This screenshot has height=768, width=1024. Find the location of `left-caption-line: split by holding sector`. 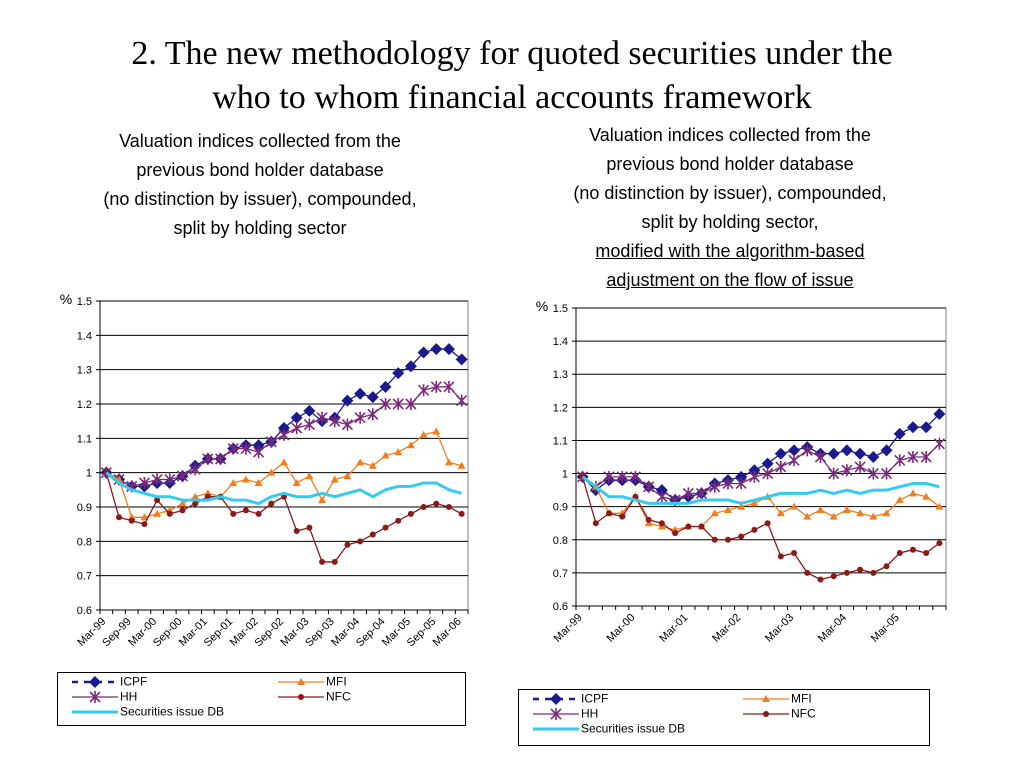

left-caption-line: split by holding sector is located at coordinates (260, 228).